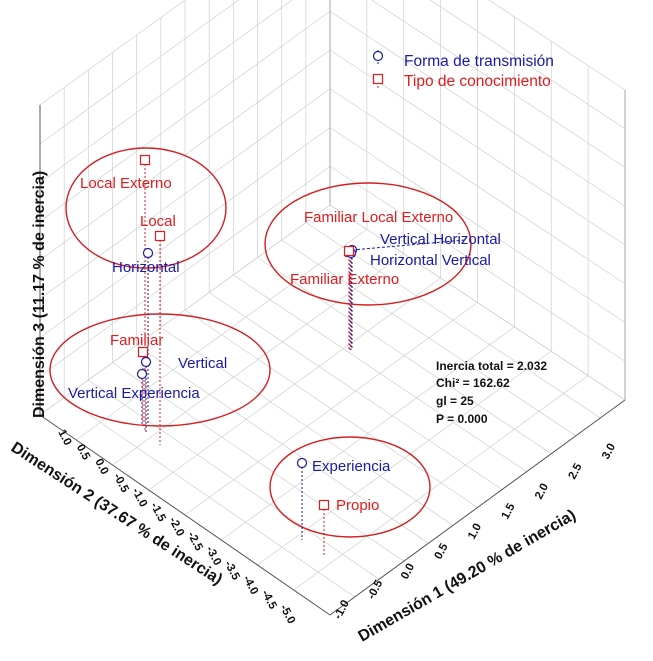  Describe the element at coordinates (250, 585) in the screenshot. I see `y-tick-label: -4.0` at that location.